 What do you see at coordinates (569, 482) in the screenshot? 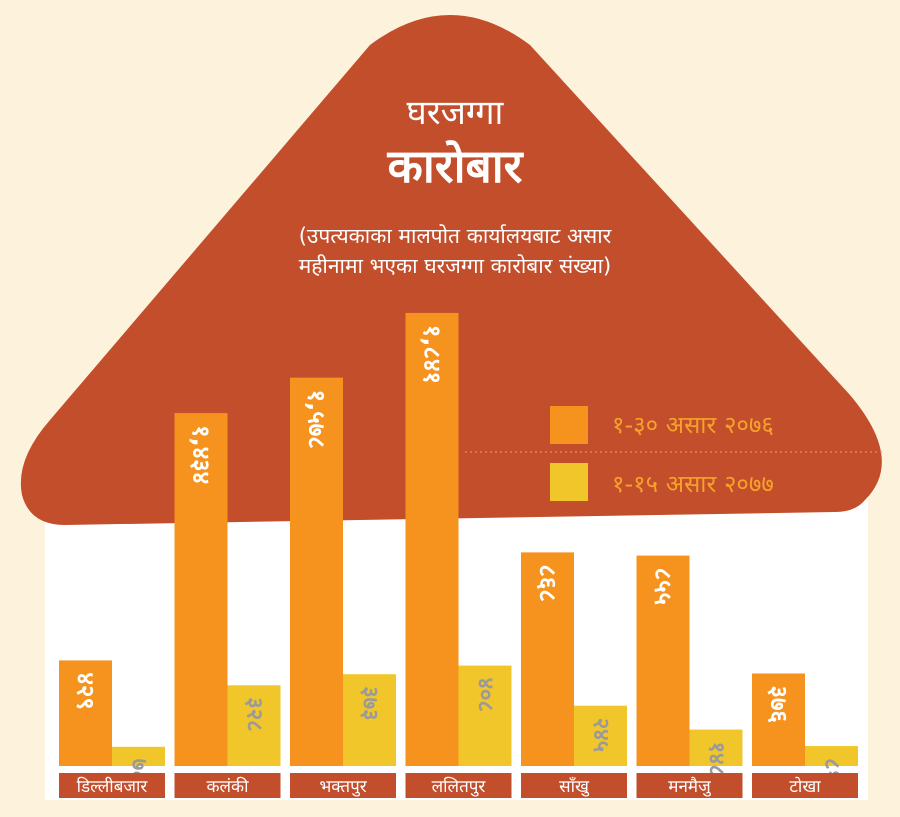
I see `legend-swatch-2077` at bounding box center [569, 482].